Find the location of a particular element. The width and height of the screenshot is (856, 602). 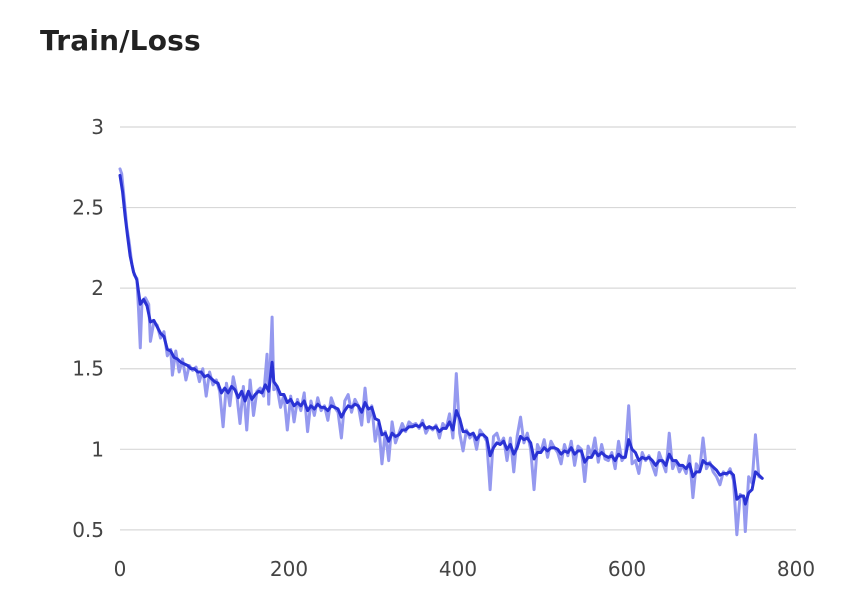

x-tick-label-3: 600 is located at coordinates (627, 569).